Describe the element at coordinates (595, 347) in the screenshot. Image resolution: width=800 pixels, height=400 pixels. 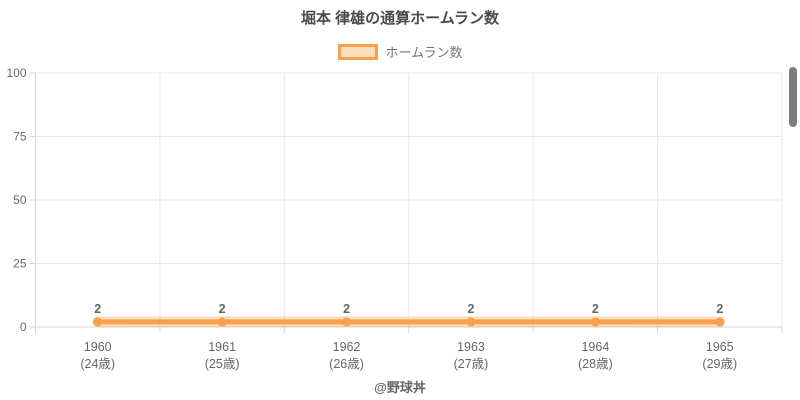
I see `x-tick-label-year: 1964` at that location.